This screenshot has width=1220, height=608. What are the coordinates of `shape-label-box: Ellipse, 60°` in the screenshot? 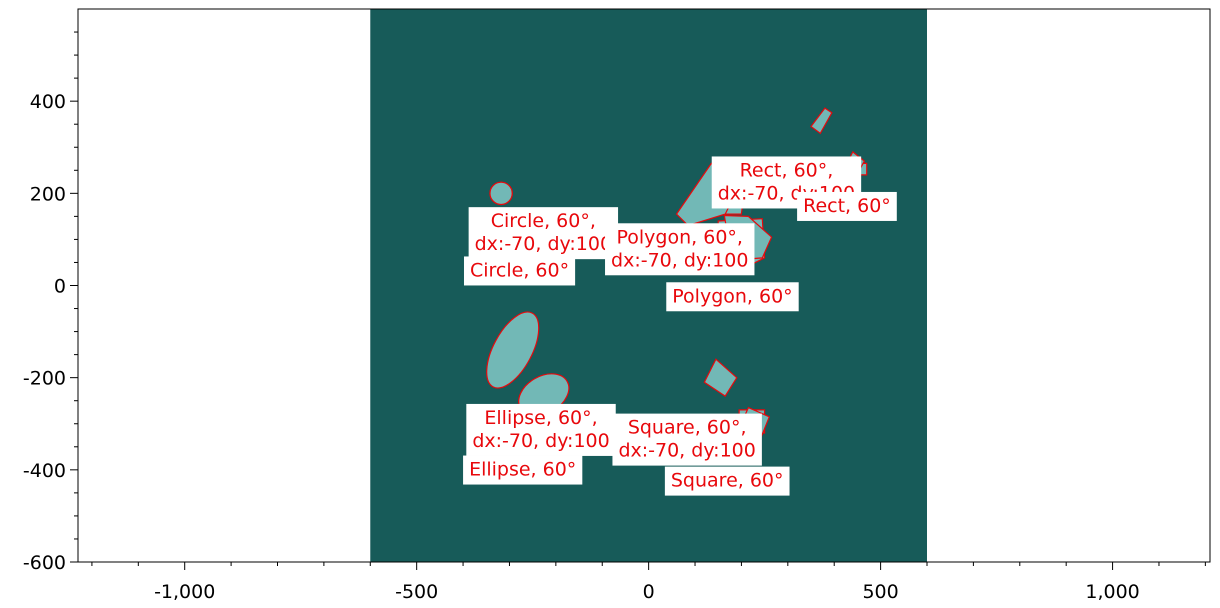 It's located at (523, 470).